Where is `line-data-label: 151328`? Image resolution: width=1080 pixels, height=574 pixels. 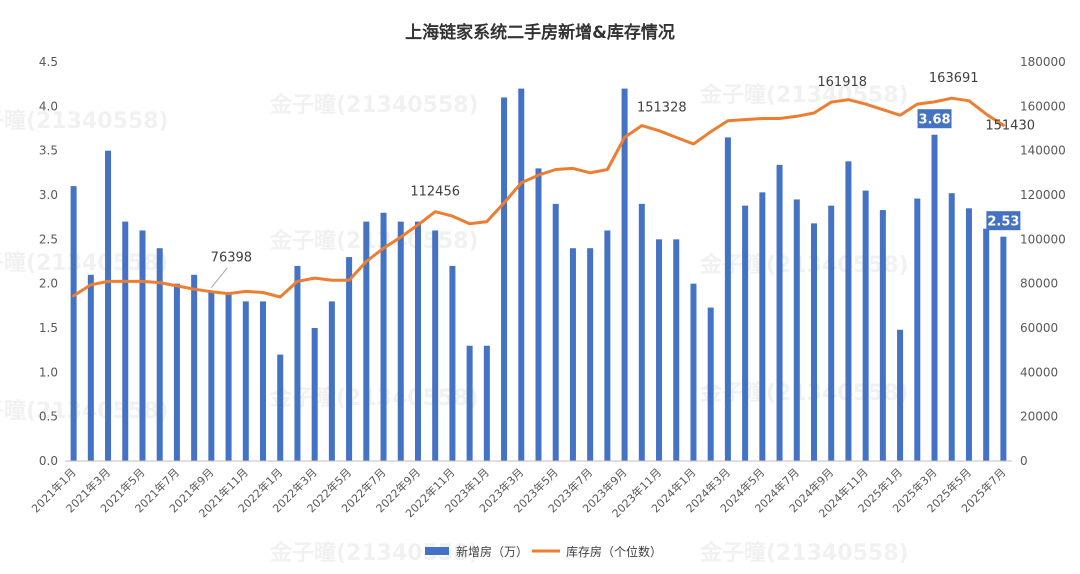 line-data-label: 151328 is located at coordinates (662, 108).